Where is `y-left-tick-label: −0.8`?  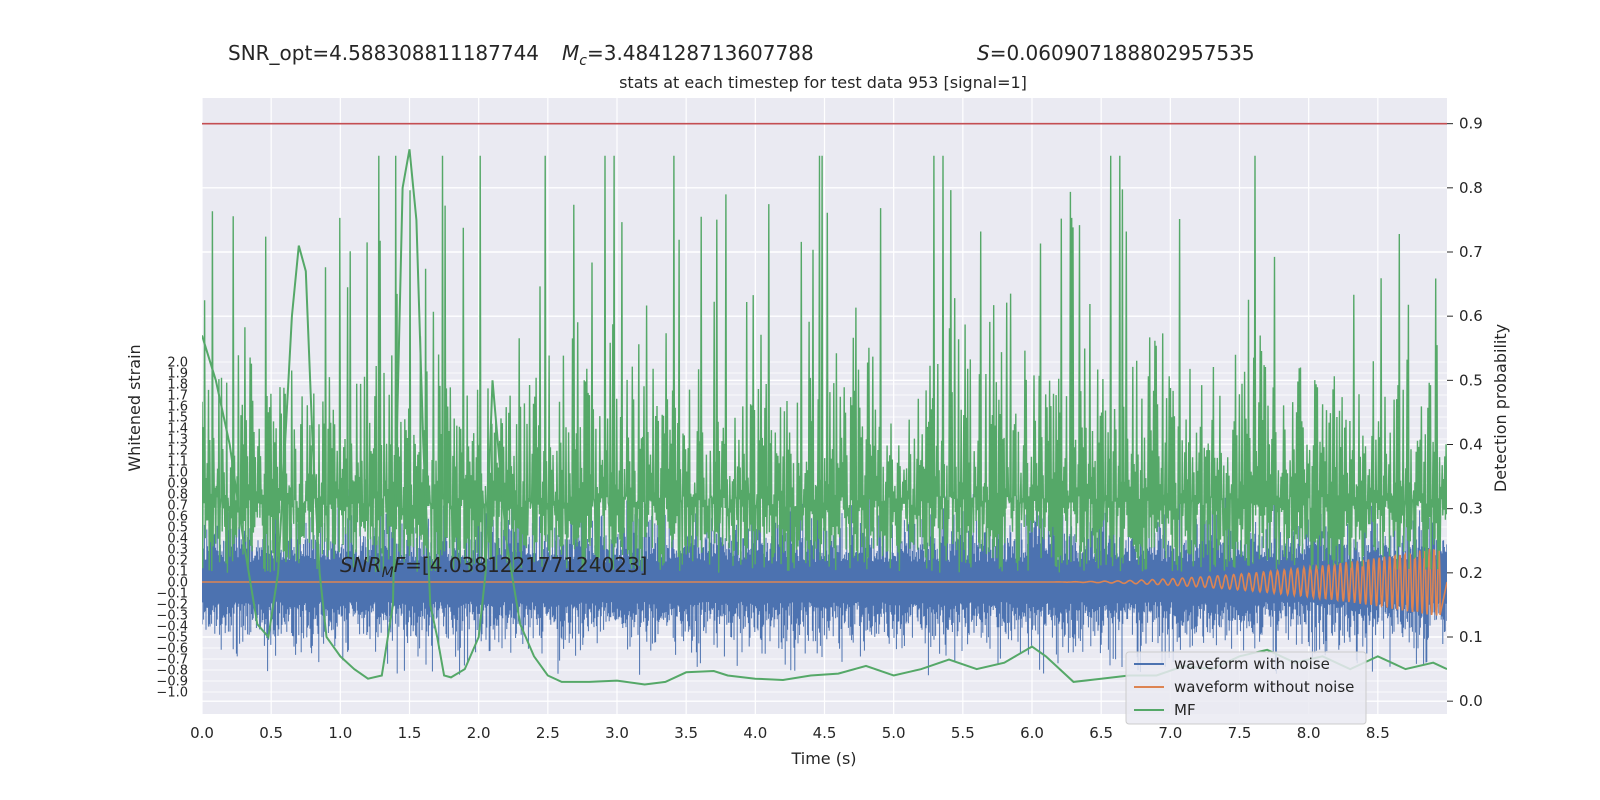
y-left-tick-label: −0.8 is located at coordinates (172, 671).